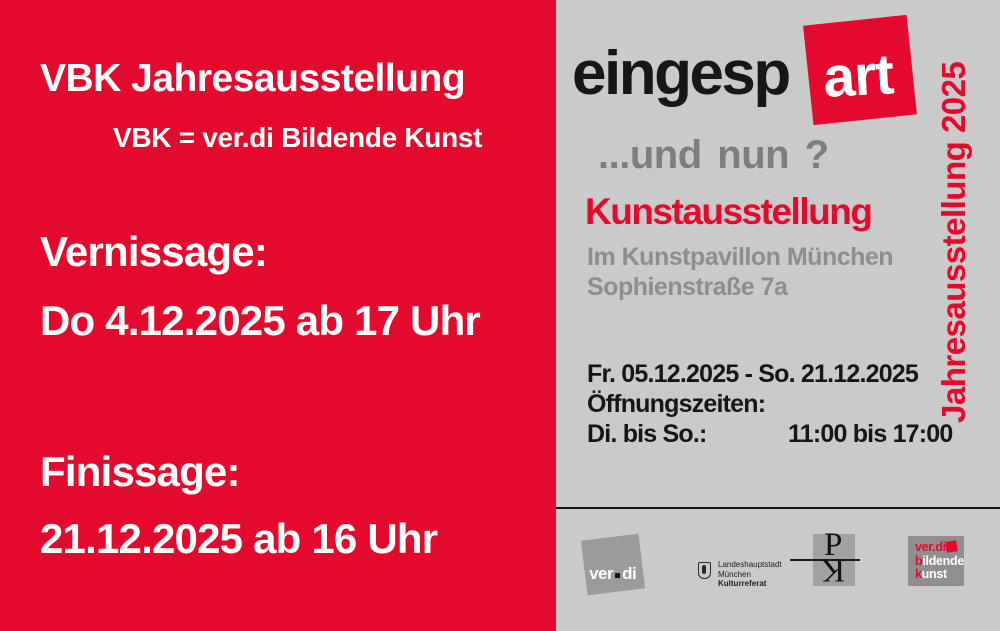  Describe the element at coordinates (154, 251) in the screenshot. I see `vernissage-label: Vernissage:` at that location.